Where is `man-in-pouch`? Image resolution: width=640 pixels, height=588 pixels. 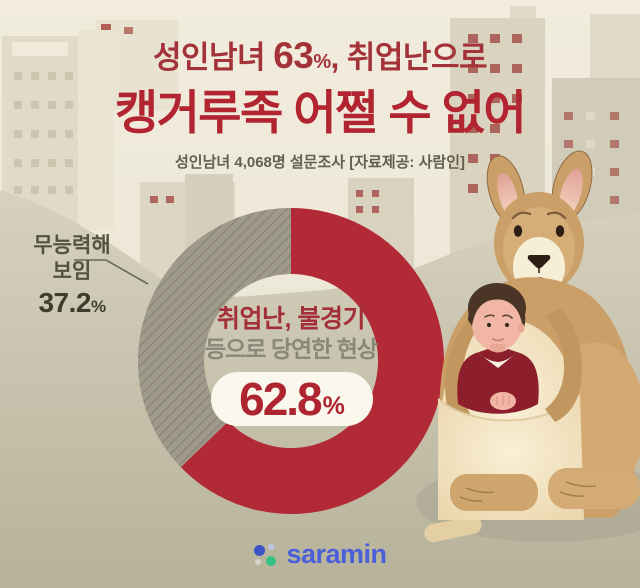 man-in-pouch is located at coordinates (498, 348).